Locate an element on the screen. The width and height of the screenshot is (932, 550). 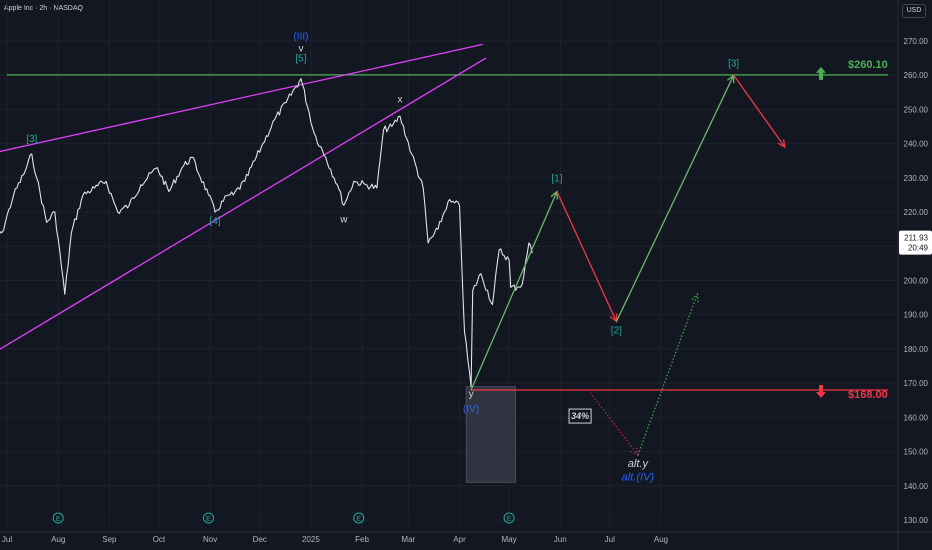
x-tick-label: Apr is located at coordinates (459, 539).